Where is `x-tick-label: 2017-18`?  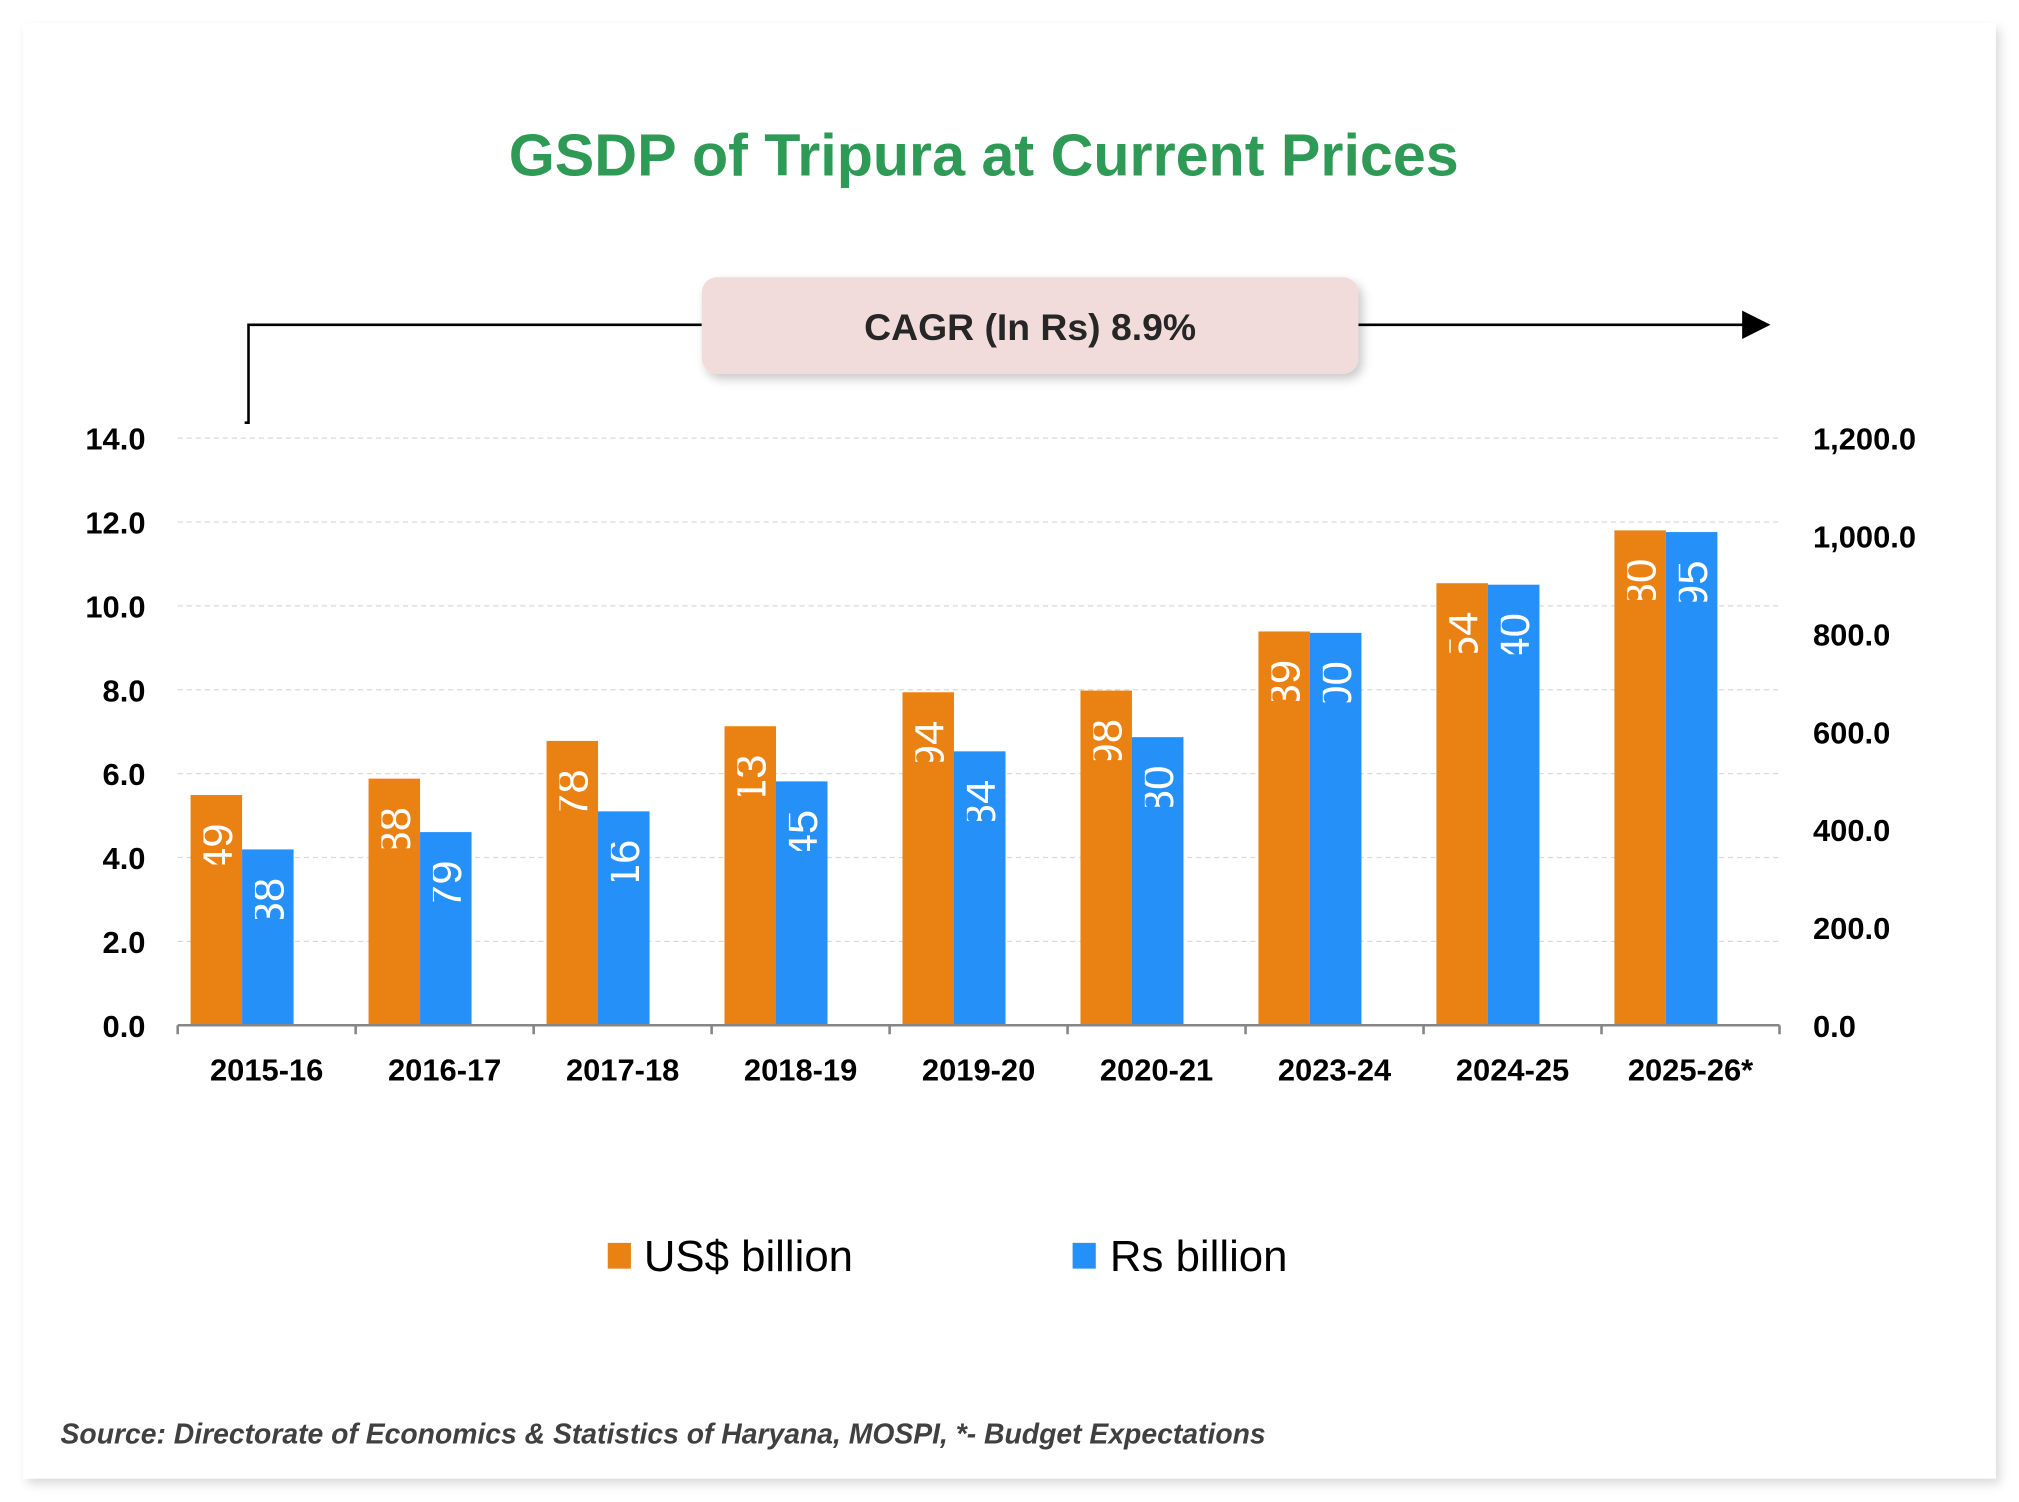
x-tick-label: 2017-18 is located at coordinates (622, 1070).